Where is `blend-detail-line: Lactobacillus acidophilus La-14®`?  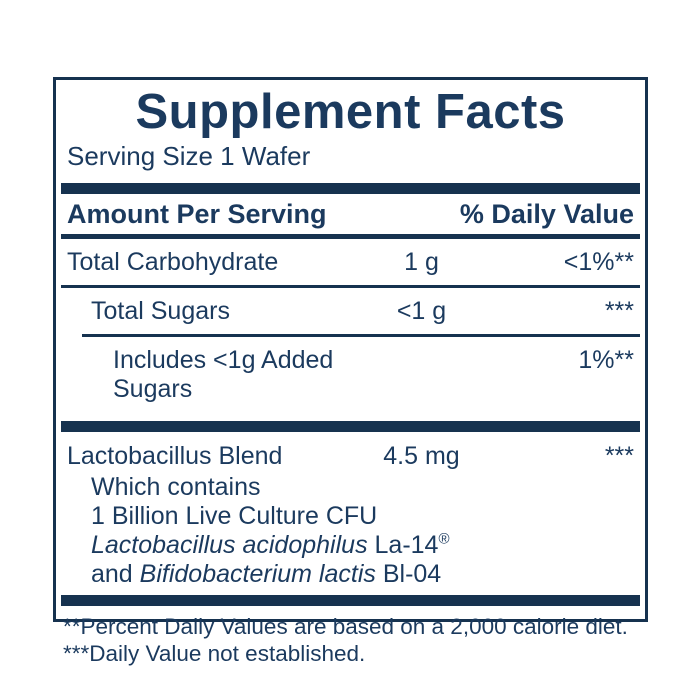
blend-detail-line: Lactobacillus acidophilus La-14® is located at coordinates (350, 545).